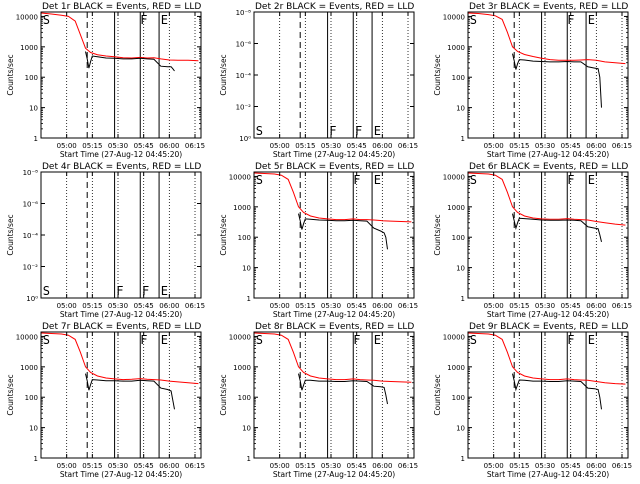  Describe the element at coordinates (334, 7) in the screenshot. I see `panel-title: Det 2r BLACK = Events, RED = LLD` at that location.